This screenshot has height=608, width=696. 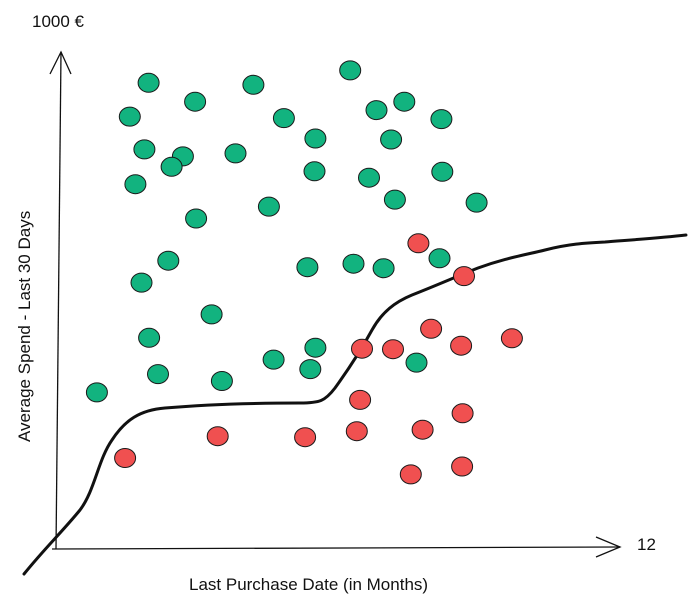 What do you see at coordinates (646, 544) in the screenshot?
I see `x-axis-max-label: 12` at bounding box center [646, 544].